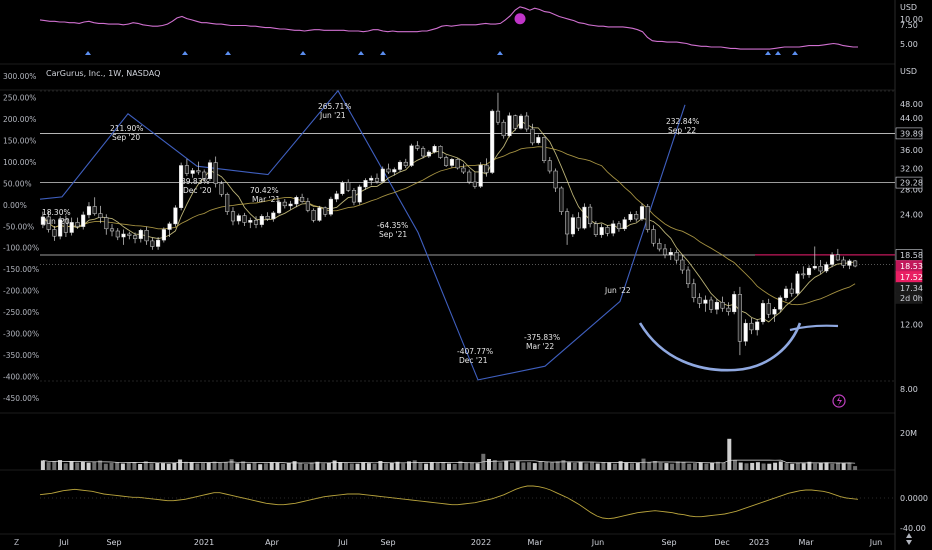 The image size is (932, 550). I want to click on top-axis-tick: 7.50, so click(909, 25).